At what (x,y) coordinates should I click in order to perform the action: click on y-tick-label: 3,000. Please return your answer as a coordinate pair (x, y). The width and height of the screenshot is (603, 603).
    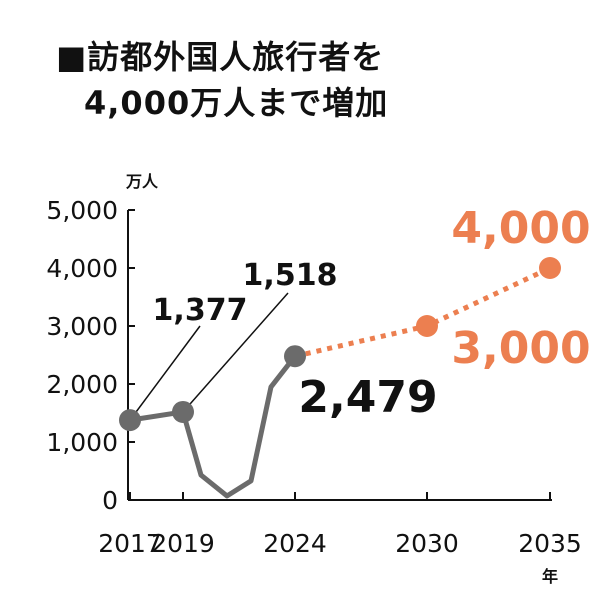
    Looking at the image, I should click on (82, 326).